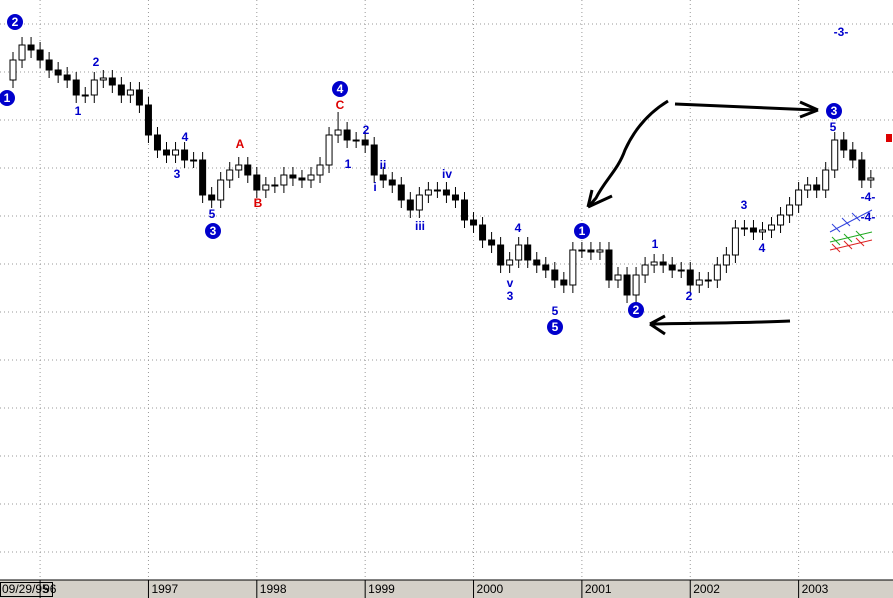 The image size is (893, 598). Describe the element at coordinates (273, 589) in the screenshot. I see `x-tick-label: 1998` at that location.